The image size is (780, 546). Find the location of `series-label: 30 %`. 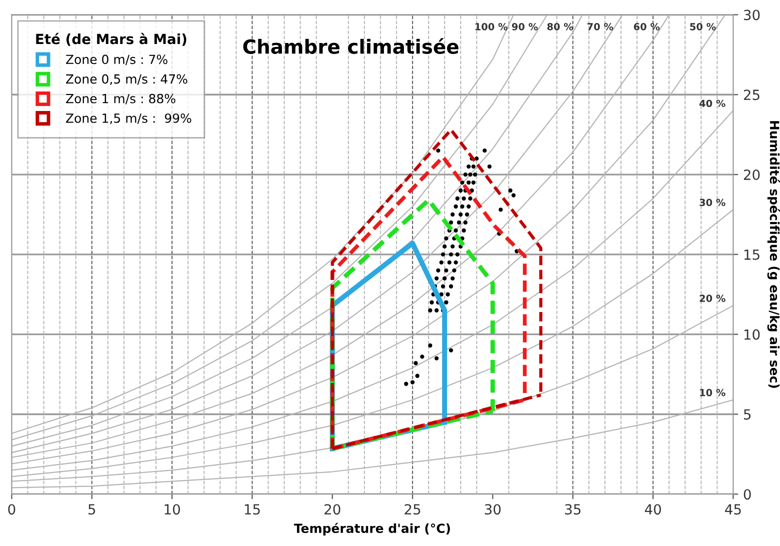

series-label: 30 % is located at coordinates (713, 202).